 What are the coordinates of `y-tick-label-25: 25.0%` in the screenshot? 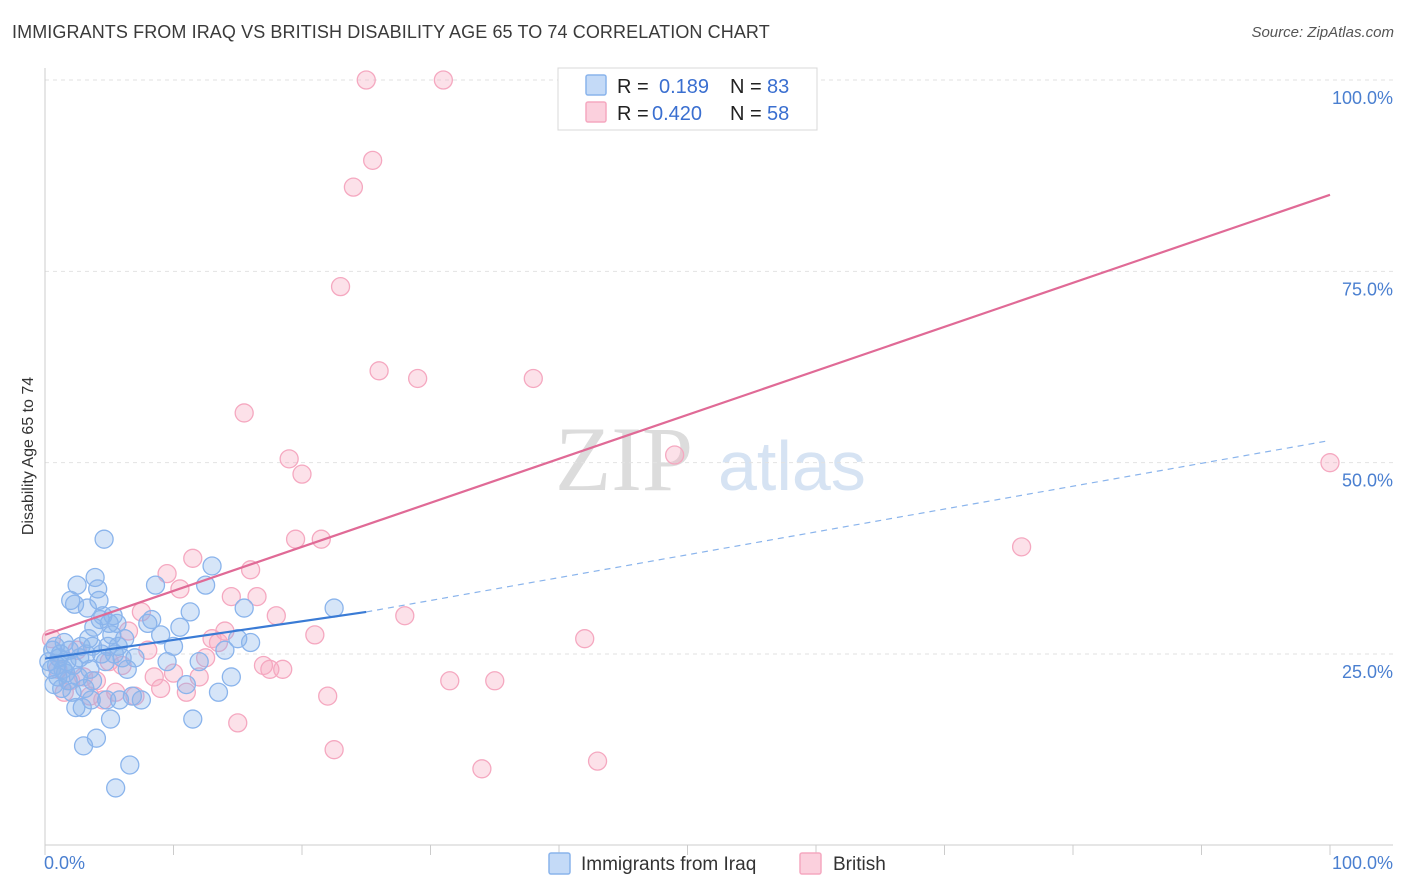 It's located at (1367, 672).